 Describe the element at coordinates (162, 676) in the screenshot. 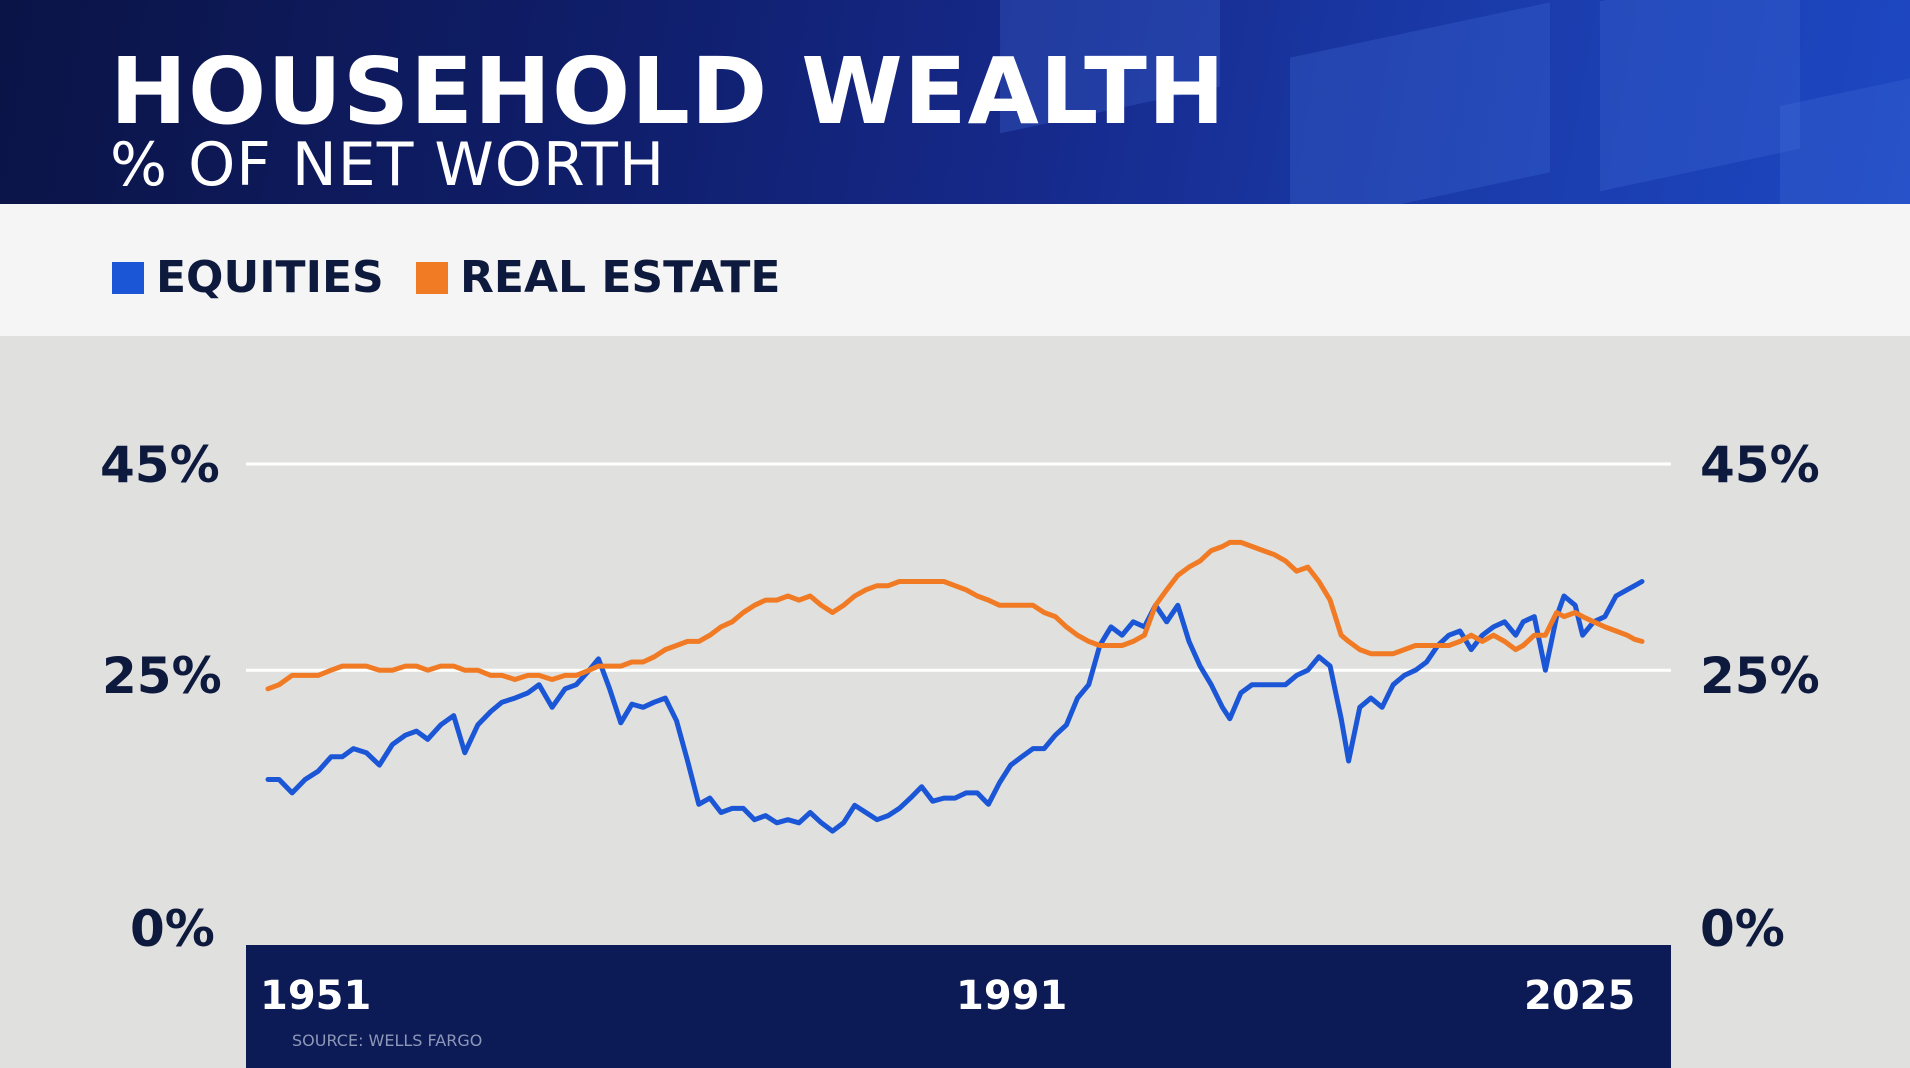

I see `y-tick-left-25: 25%` at that location.